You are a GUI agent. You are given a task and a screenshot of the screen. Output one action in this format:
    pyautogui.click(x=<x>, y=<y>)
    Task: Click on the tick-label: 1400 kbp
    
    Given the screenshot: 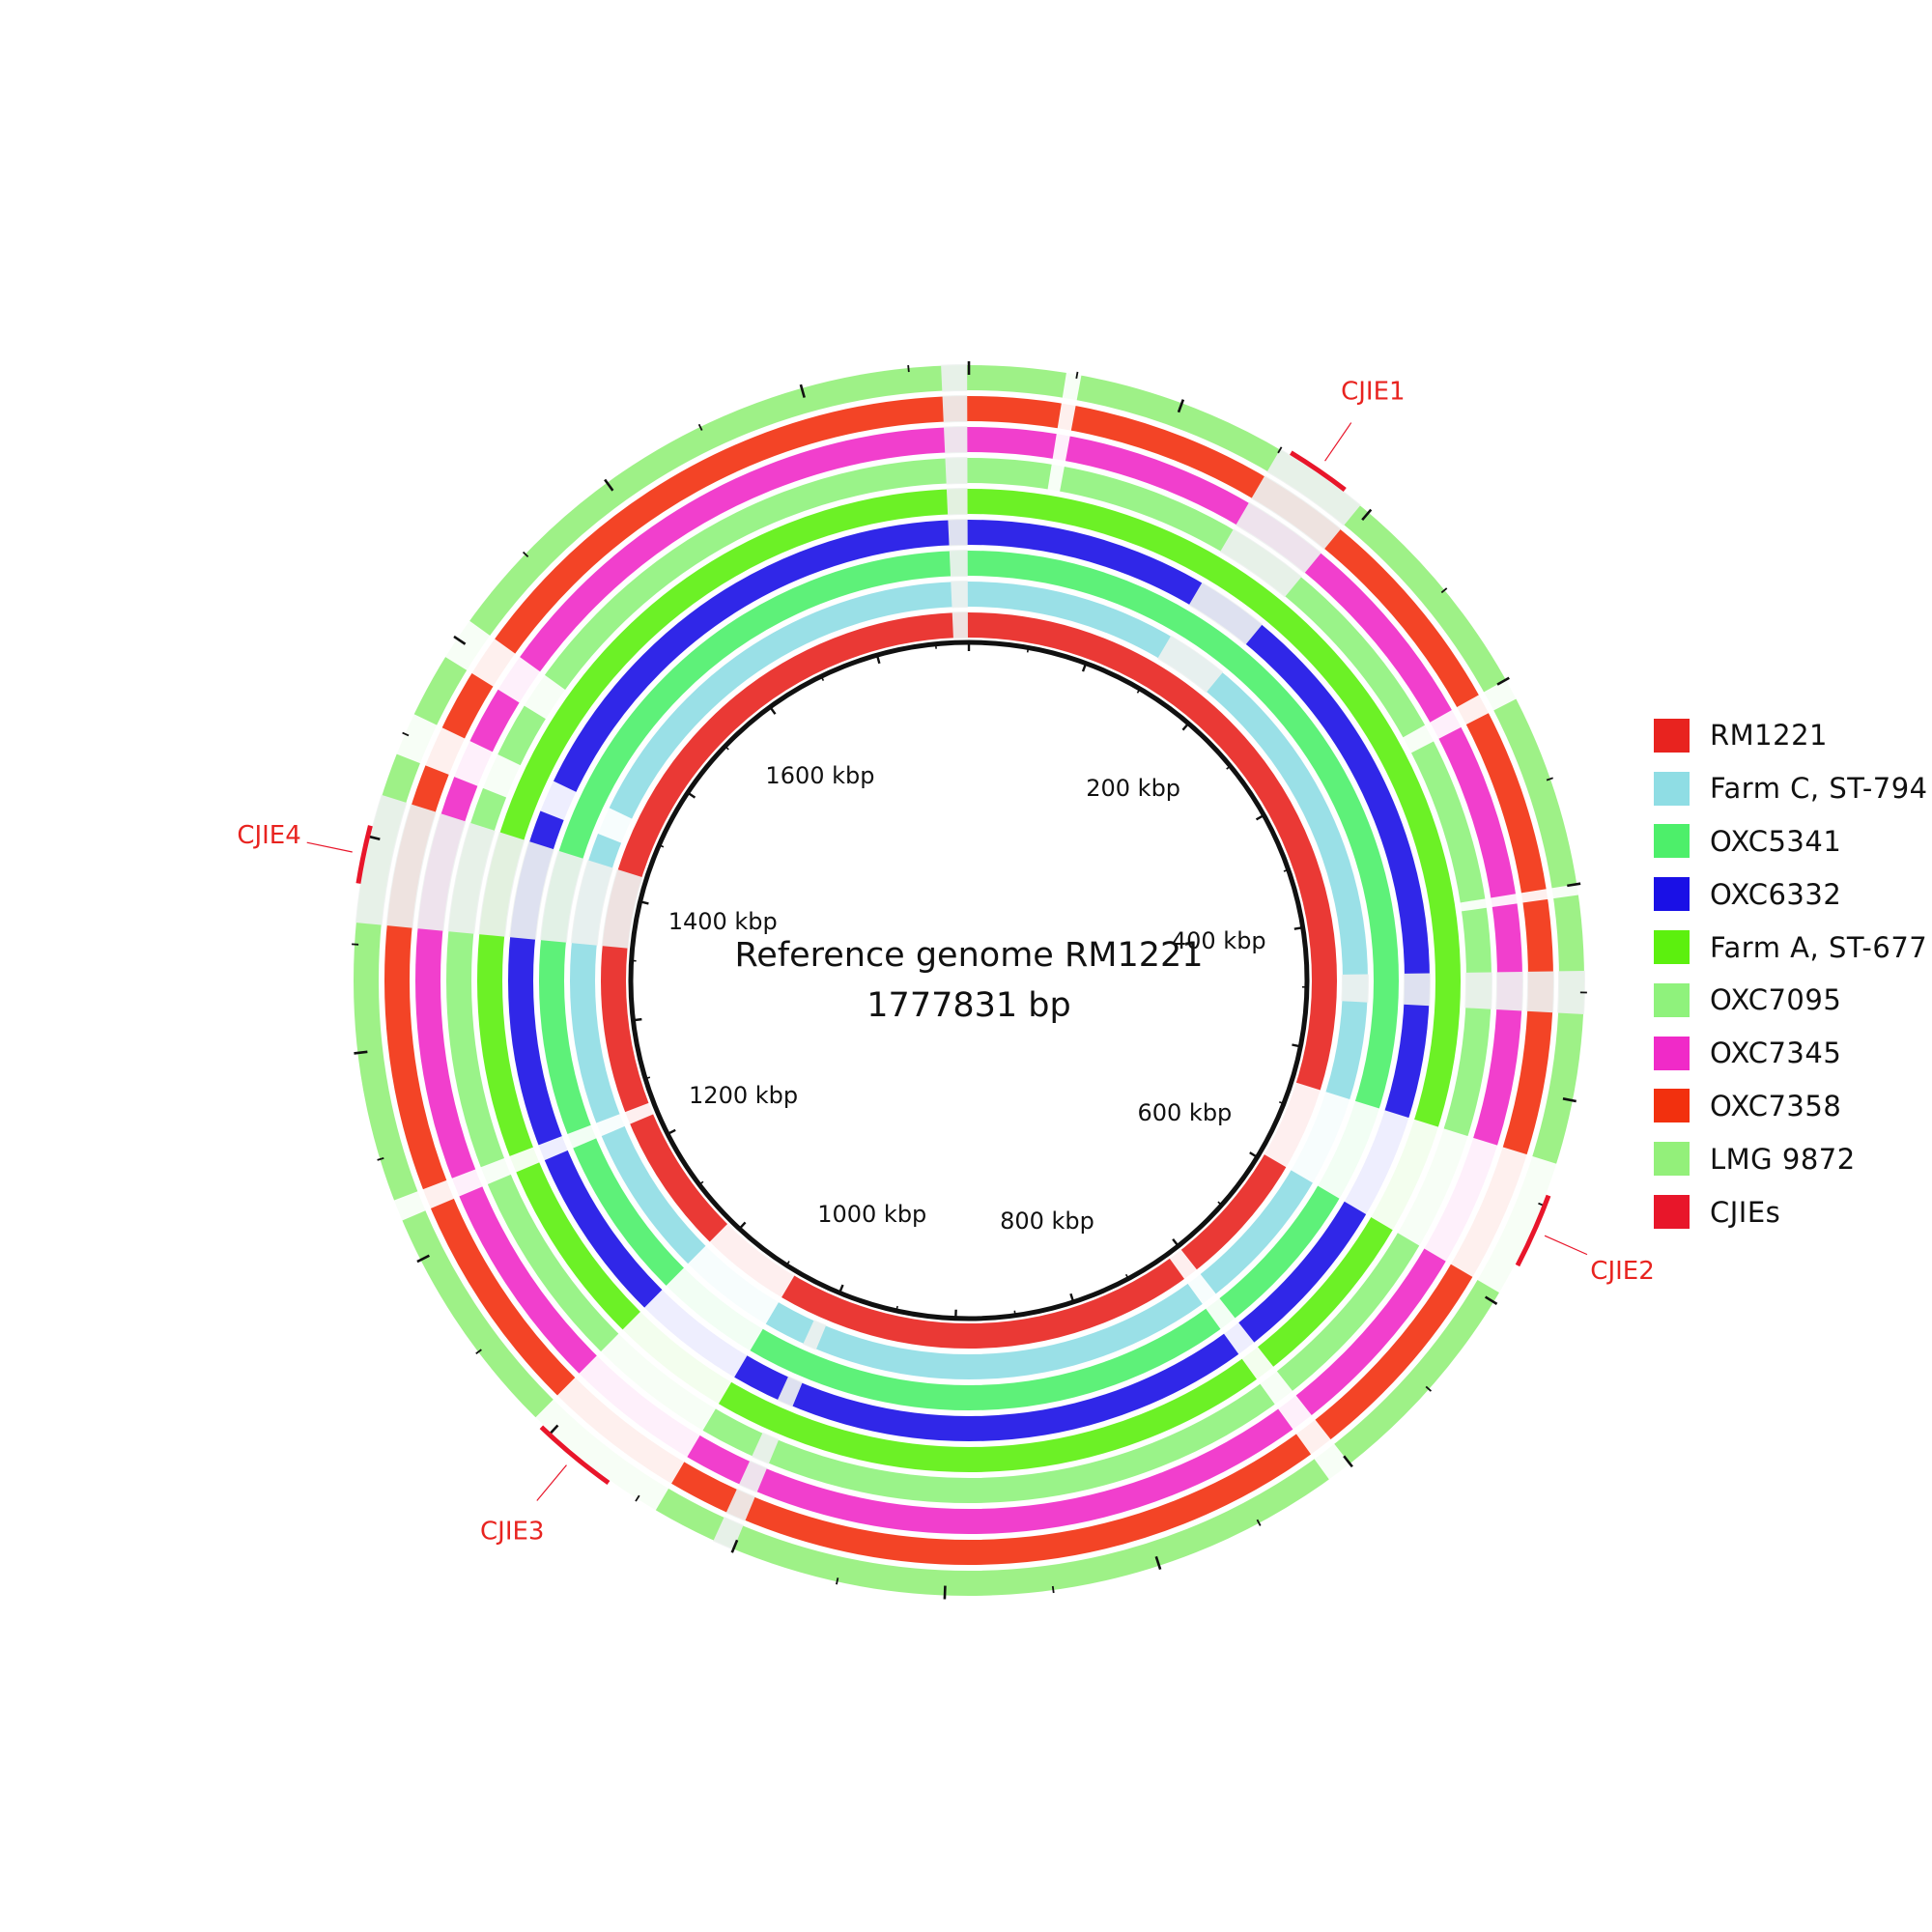 What is the action you would take?
    pyautogui.click(x=723, y=921)
    